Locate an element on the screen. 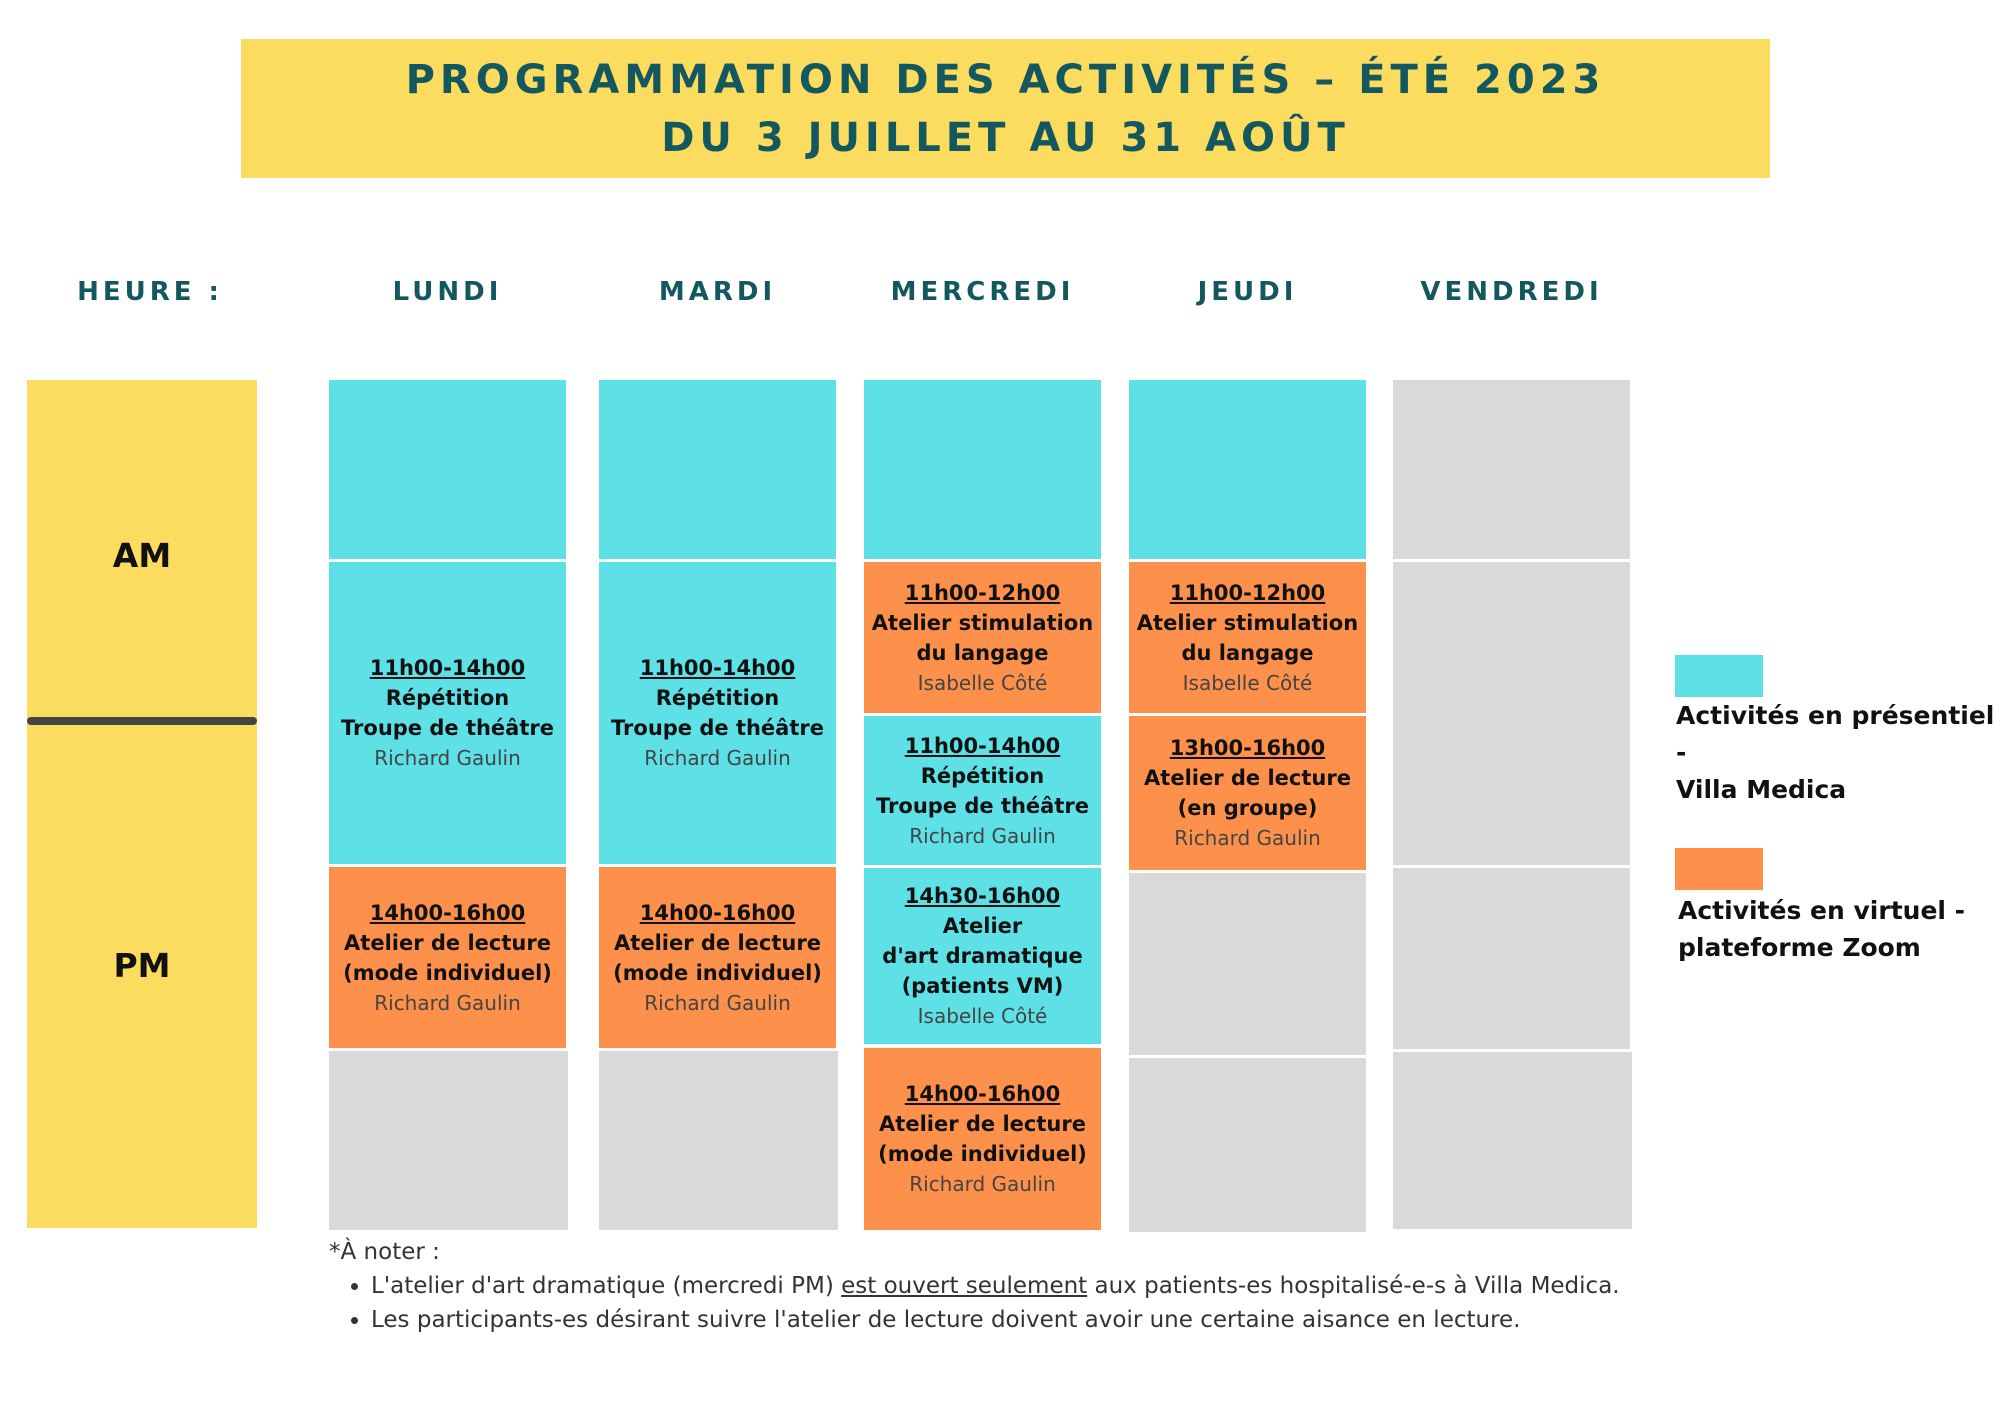 The image size is (2000, 1414). page-title-line1: PROGRAMMATION DES ACTIVITÉS – ÉTÉ 2023 is located at coordinates (1005, 79).